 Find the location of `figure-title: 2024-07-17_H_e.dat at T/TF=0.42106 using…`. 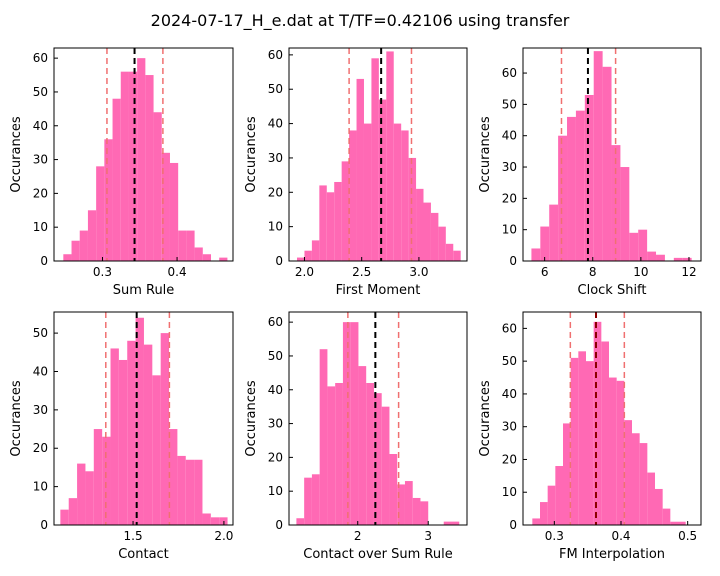

figure-title: 2024-07-17_H_e.dat at T/TF=0.42106 using… is located at coordinates (360, 21).